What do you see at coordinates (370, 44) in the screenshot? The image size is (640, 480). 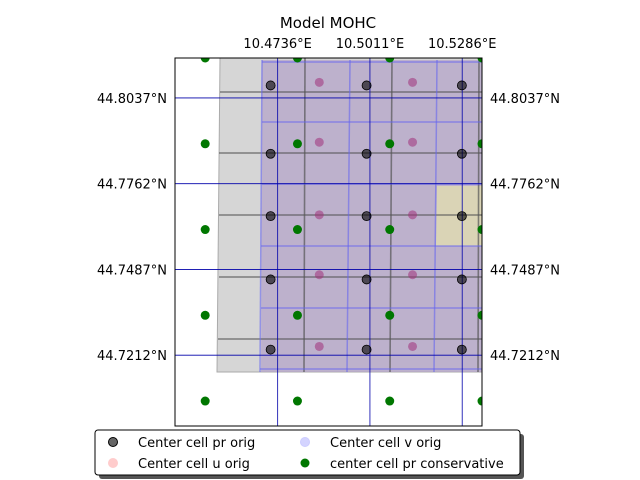 I see `x-tick-label: 10.5011°E` at bounding box center [370, 44].